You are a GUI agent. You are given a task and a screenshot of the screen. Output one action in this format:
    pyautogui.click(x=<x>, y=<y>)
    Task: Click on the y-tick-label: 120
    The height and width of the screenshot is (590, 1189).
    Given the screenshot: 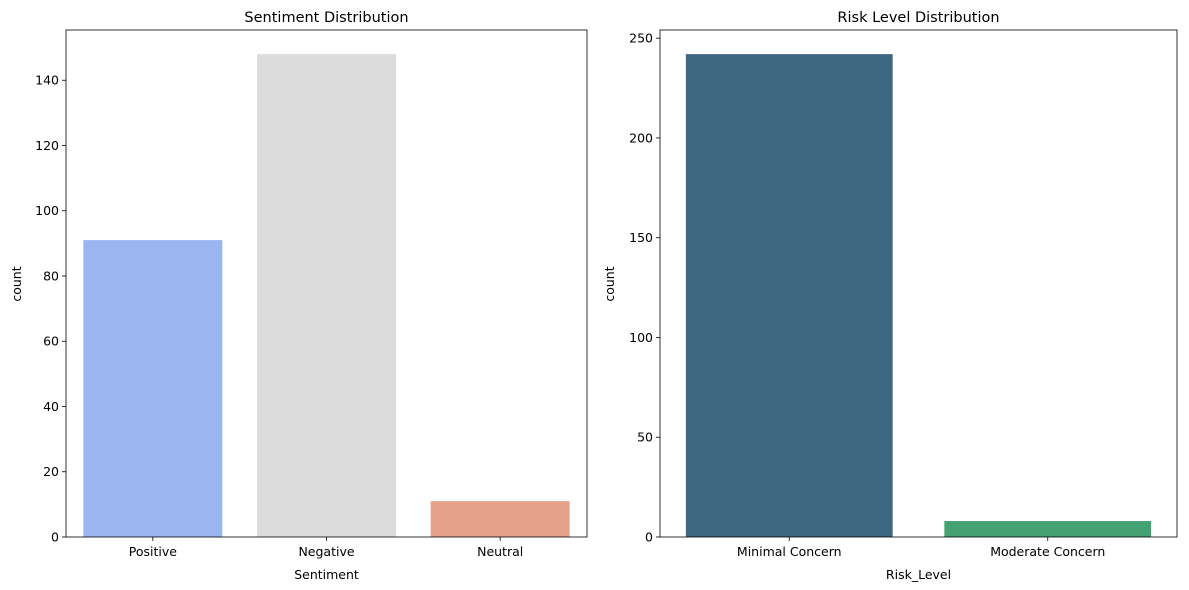 What is the action you would take?
    pyautogui.click(x=47, y=145)
    